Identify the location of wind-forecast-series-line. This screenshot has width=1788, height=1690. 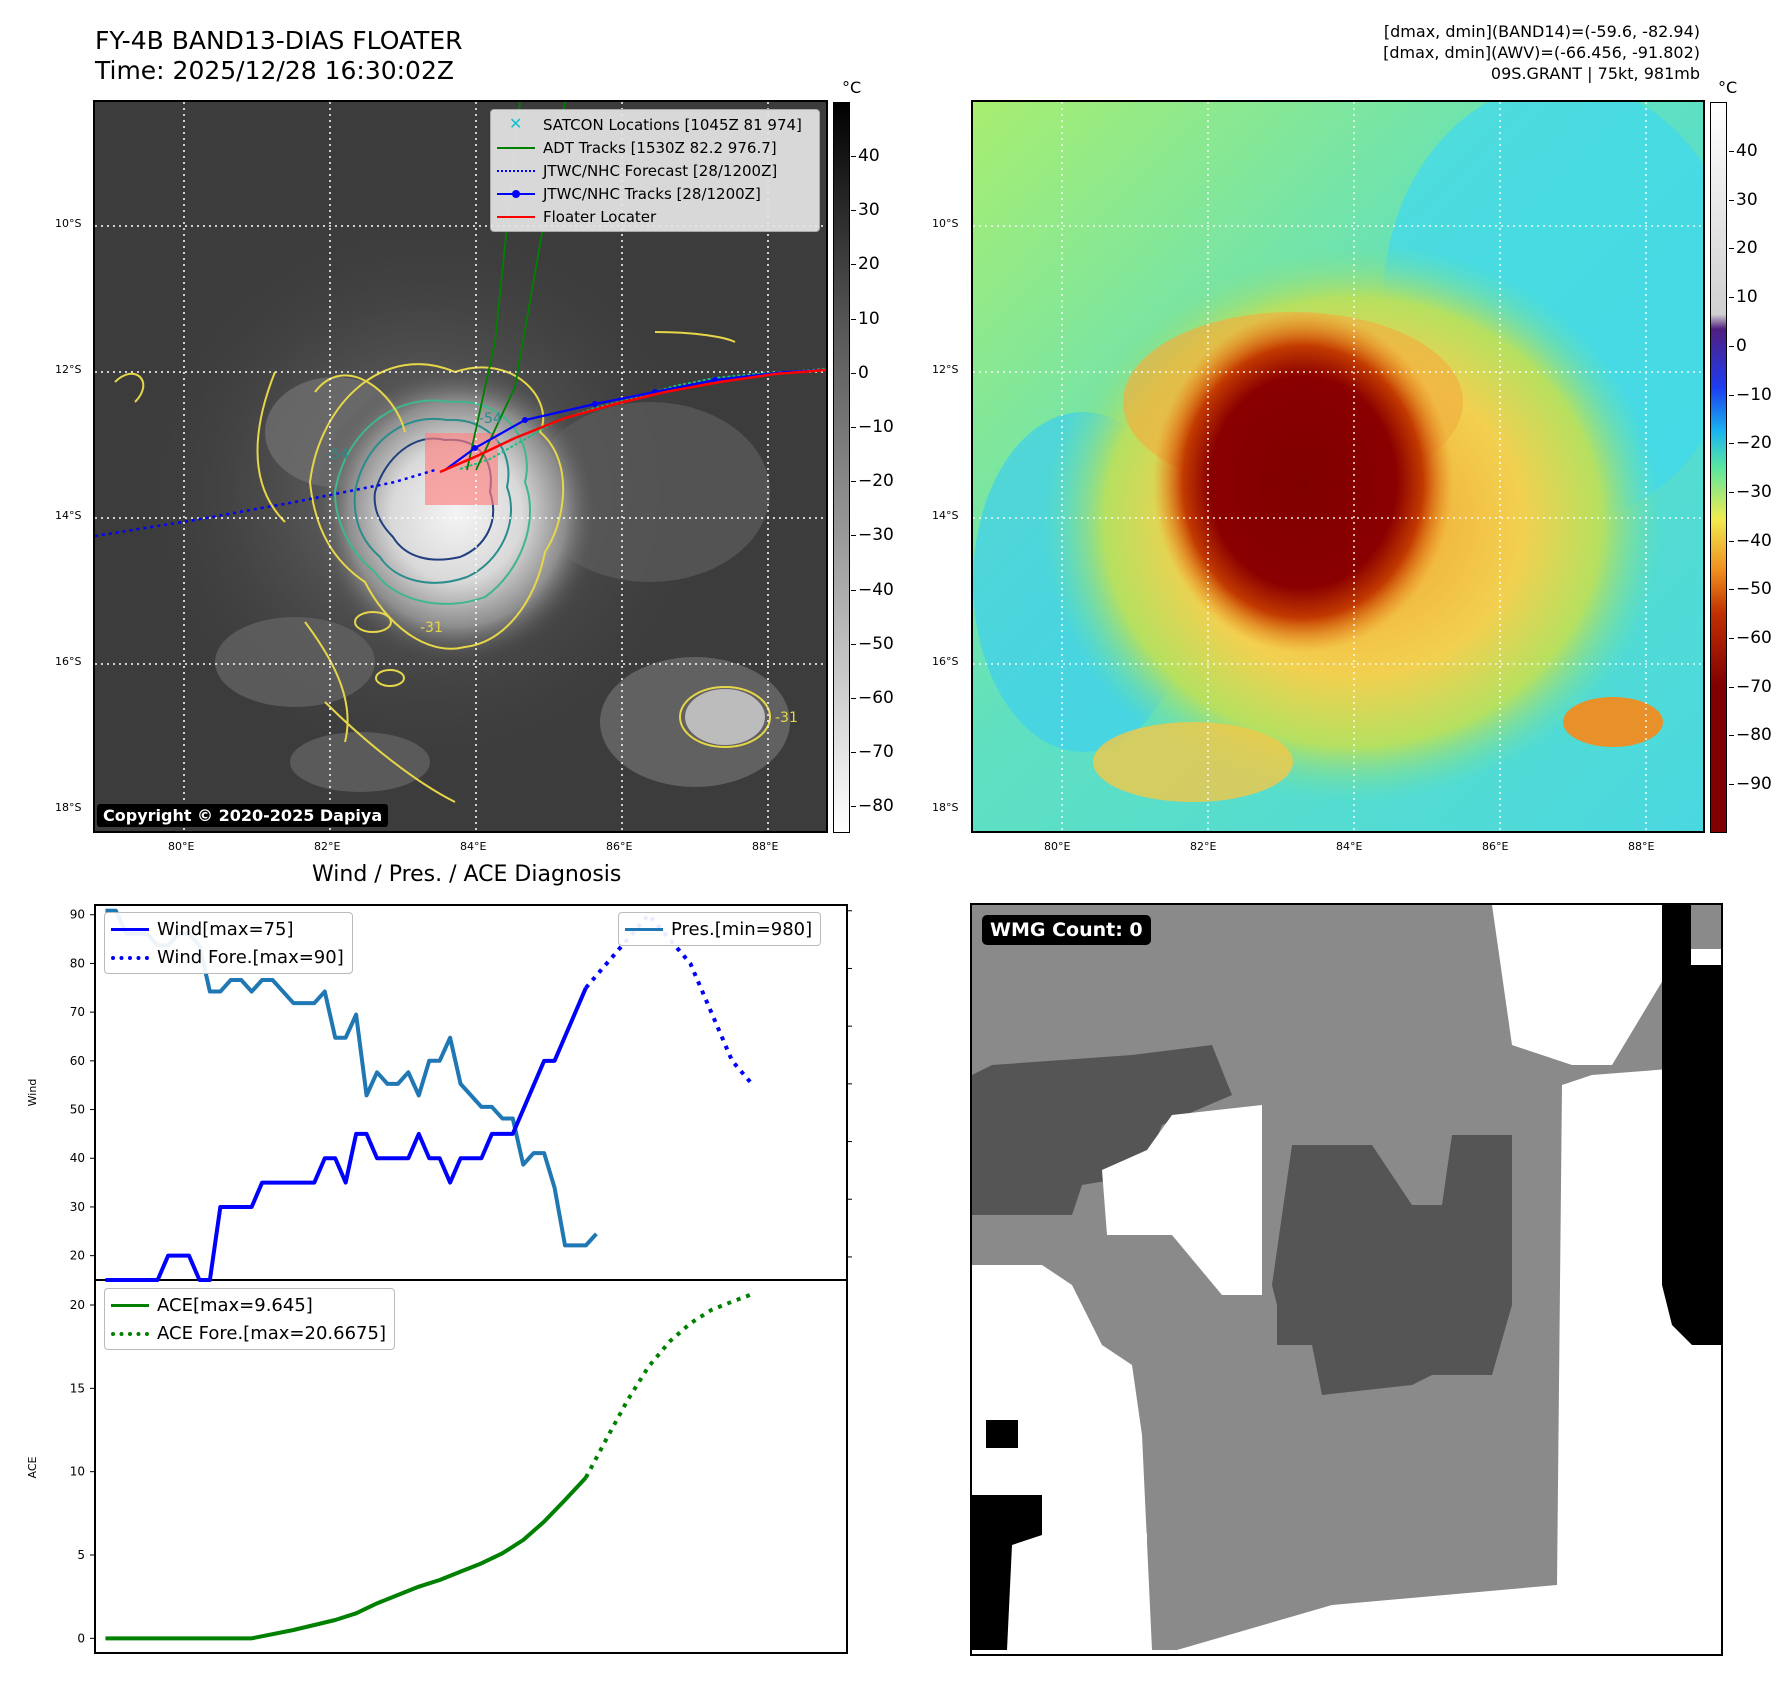
(669, 999).